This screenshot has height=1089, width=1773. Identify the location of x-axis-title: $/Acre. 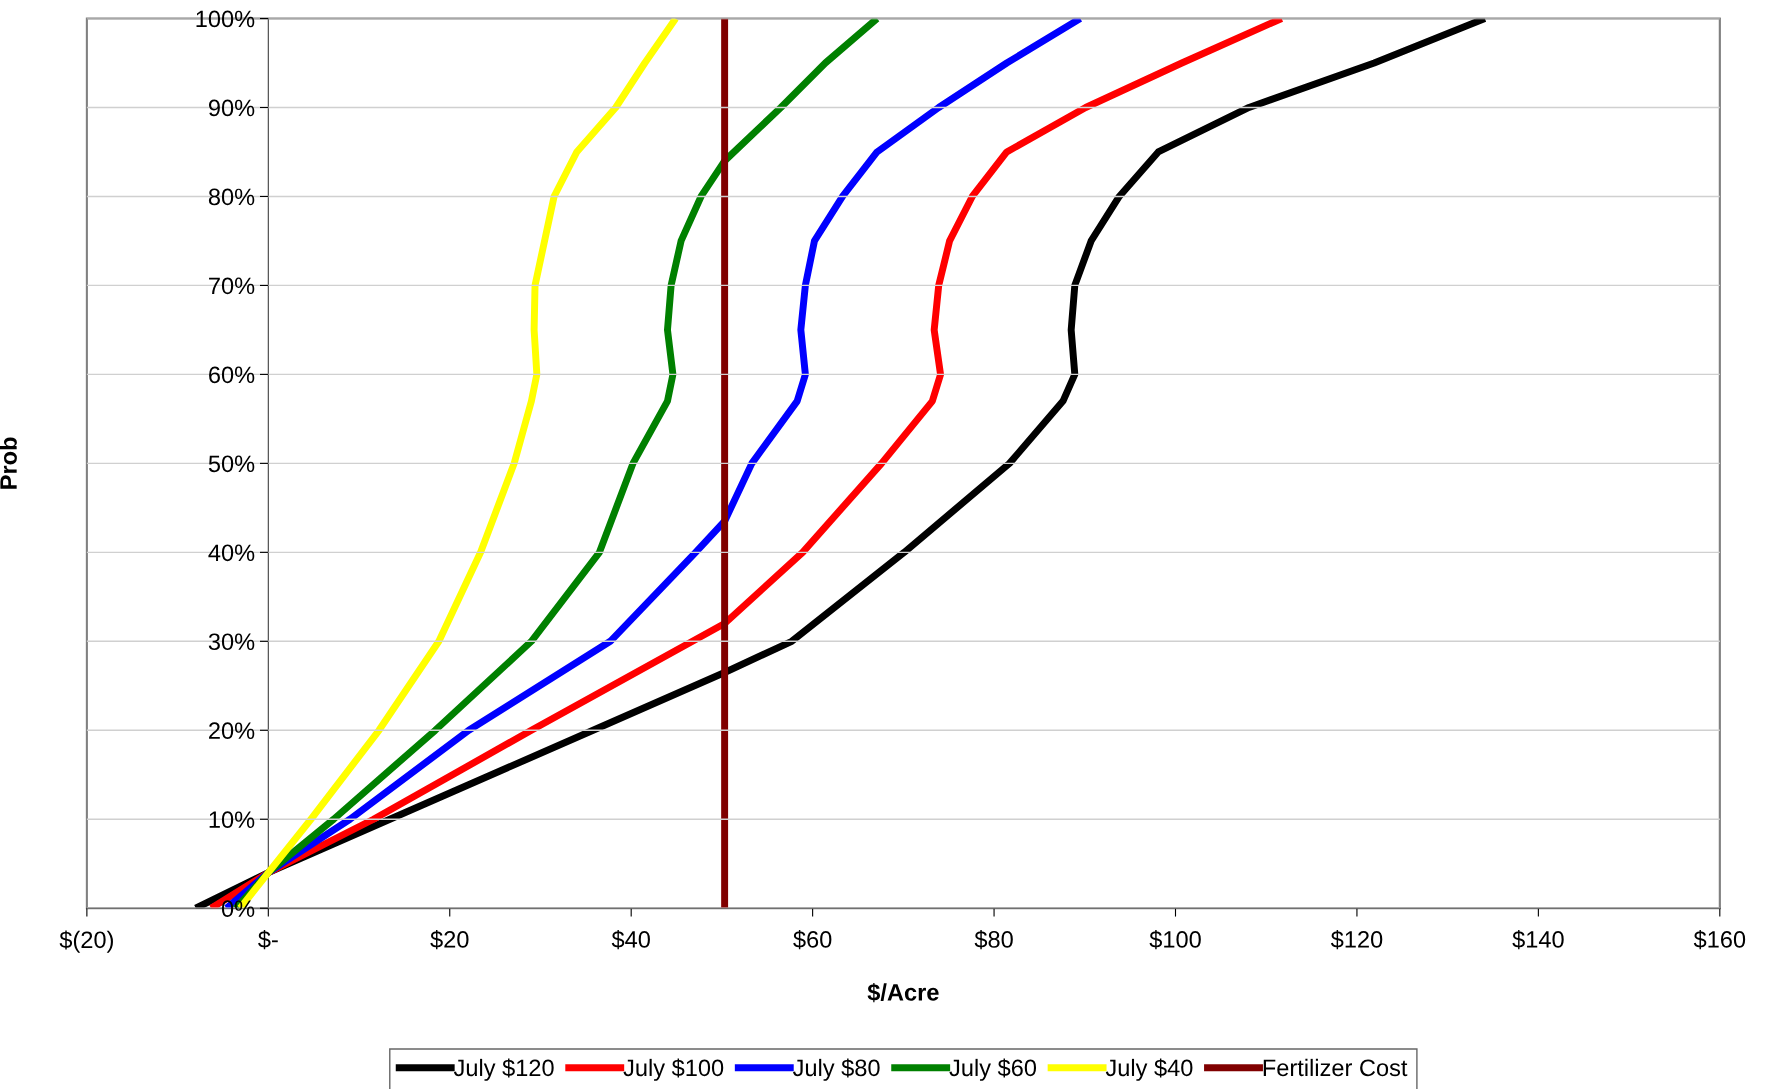
(903, 992).